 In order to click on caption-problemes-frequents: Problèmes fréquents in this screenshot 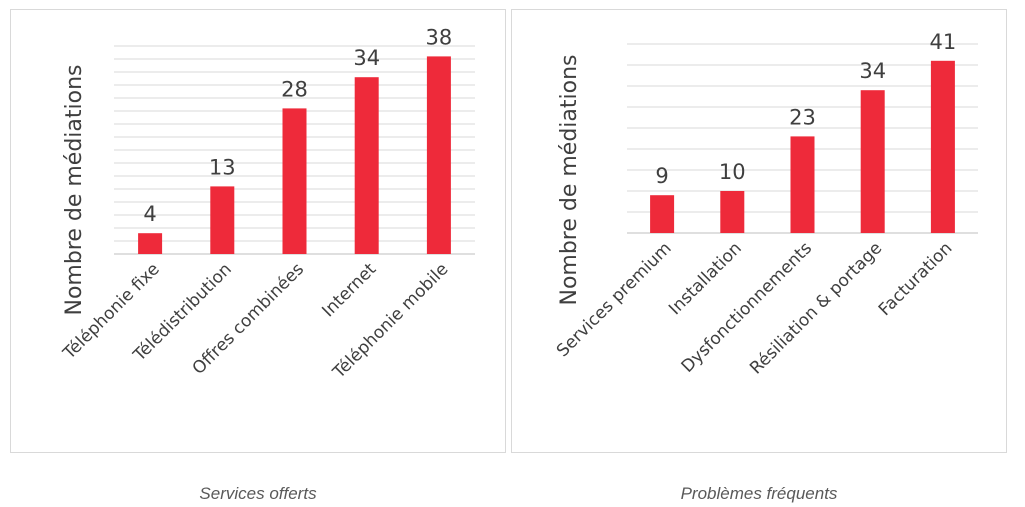, I will do `click(759, 493)`.